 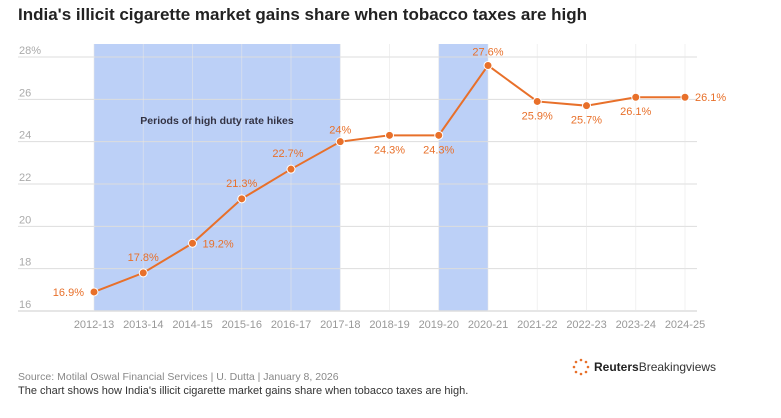 What do you see at coordinates (537, 116) in the screenshot?
I see `data-label: 25.9%` at bounding box center [537, 116].